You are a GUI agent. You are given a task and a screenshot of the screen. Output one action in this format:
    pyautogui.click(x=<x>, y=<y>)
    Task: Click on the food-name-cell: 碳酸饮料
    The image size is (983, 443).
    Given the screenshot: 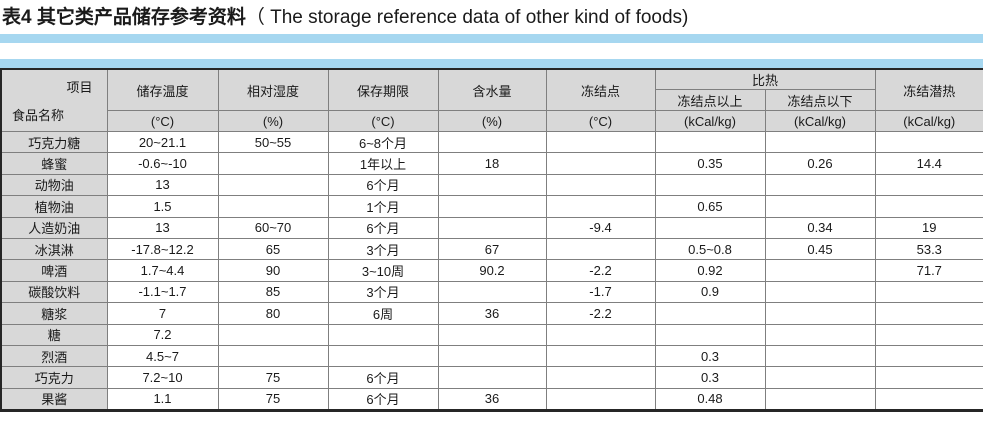 What is the action you would take?
    pyautogui.click(x=54, y=292)
    